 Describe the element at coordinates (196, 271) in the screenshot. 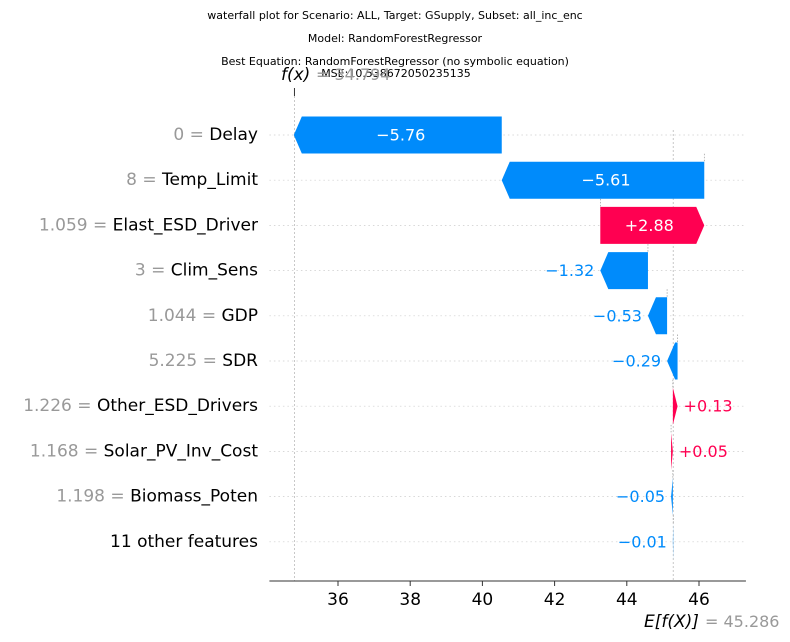

I see `feature-label: 3 = Clim_Sens` at that location.